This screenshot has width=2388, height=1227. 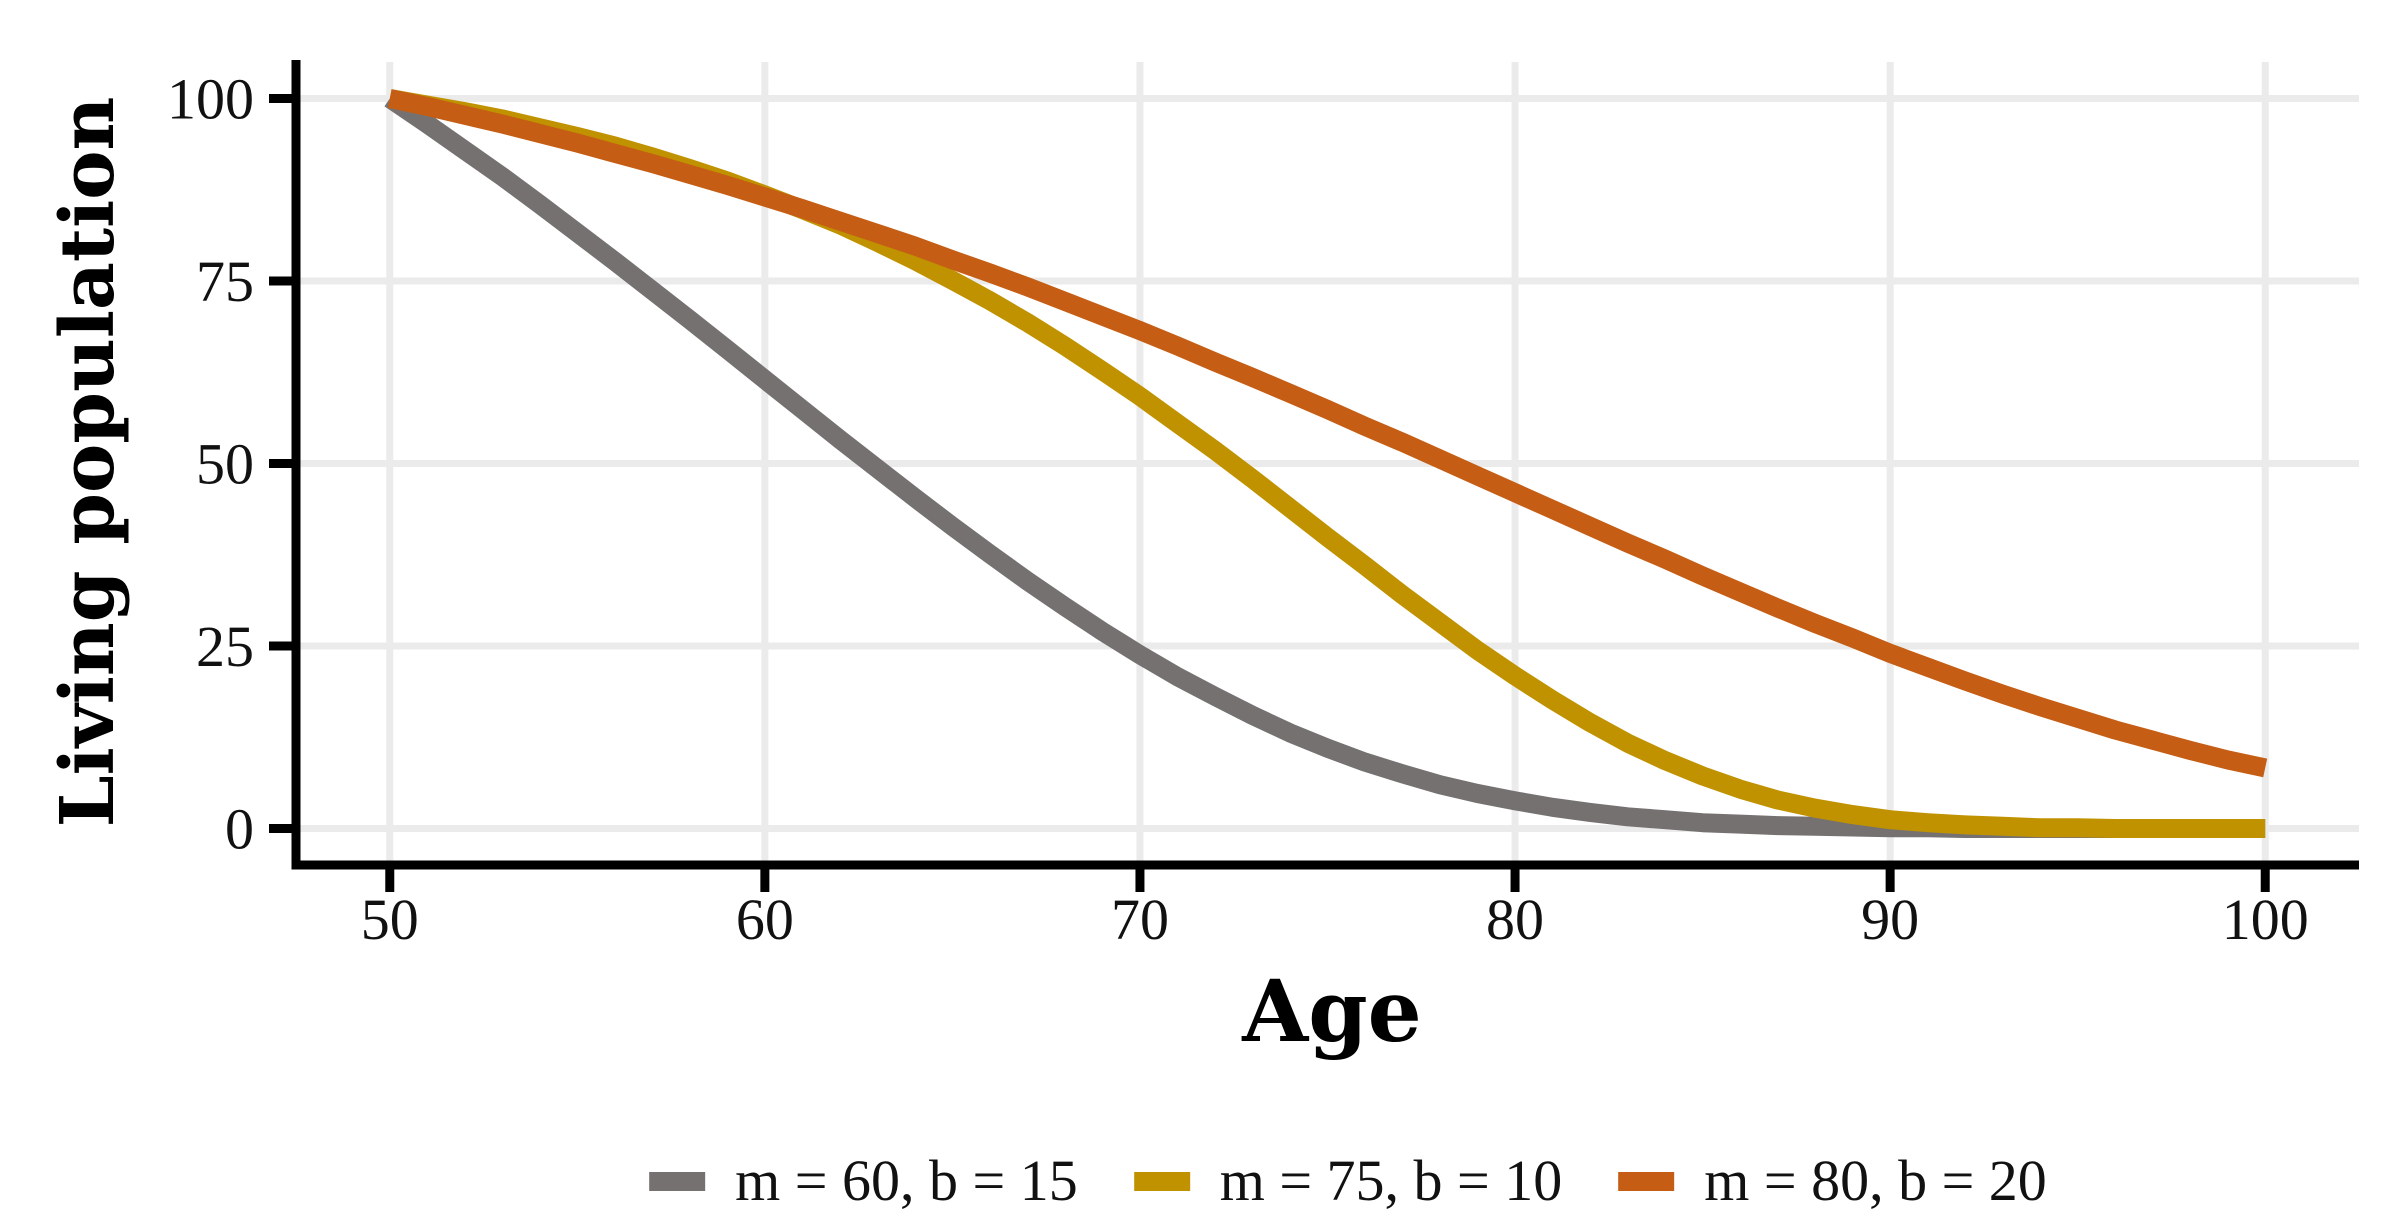 I want to click on y-axis-title: Living population, so click(x=88, y=462).